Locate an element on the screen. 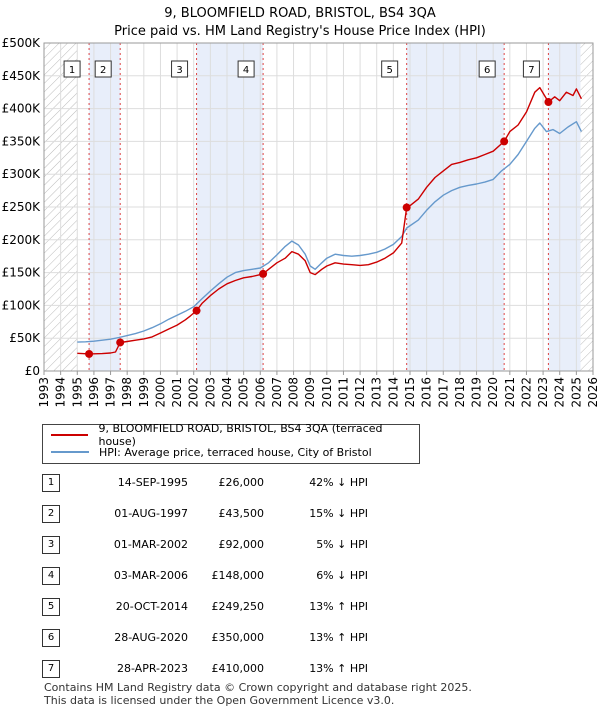 Image resolution: width=600 pixels, height=710 pixels. x-tick-label: 2026 is located at coordinates (593, 392).